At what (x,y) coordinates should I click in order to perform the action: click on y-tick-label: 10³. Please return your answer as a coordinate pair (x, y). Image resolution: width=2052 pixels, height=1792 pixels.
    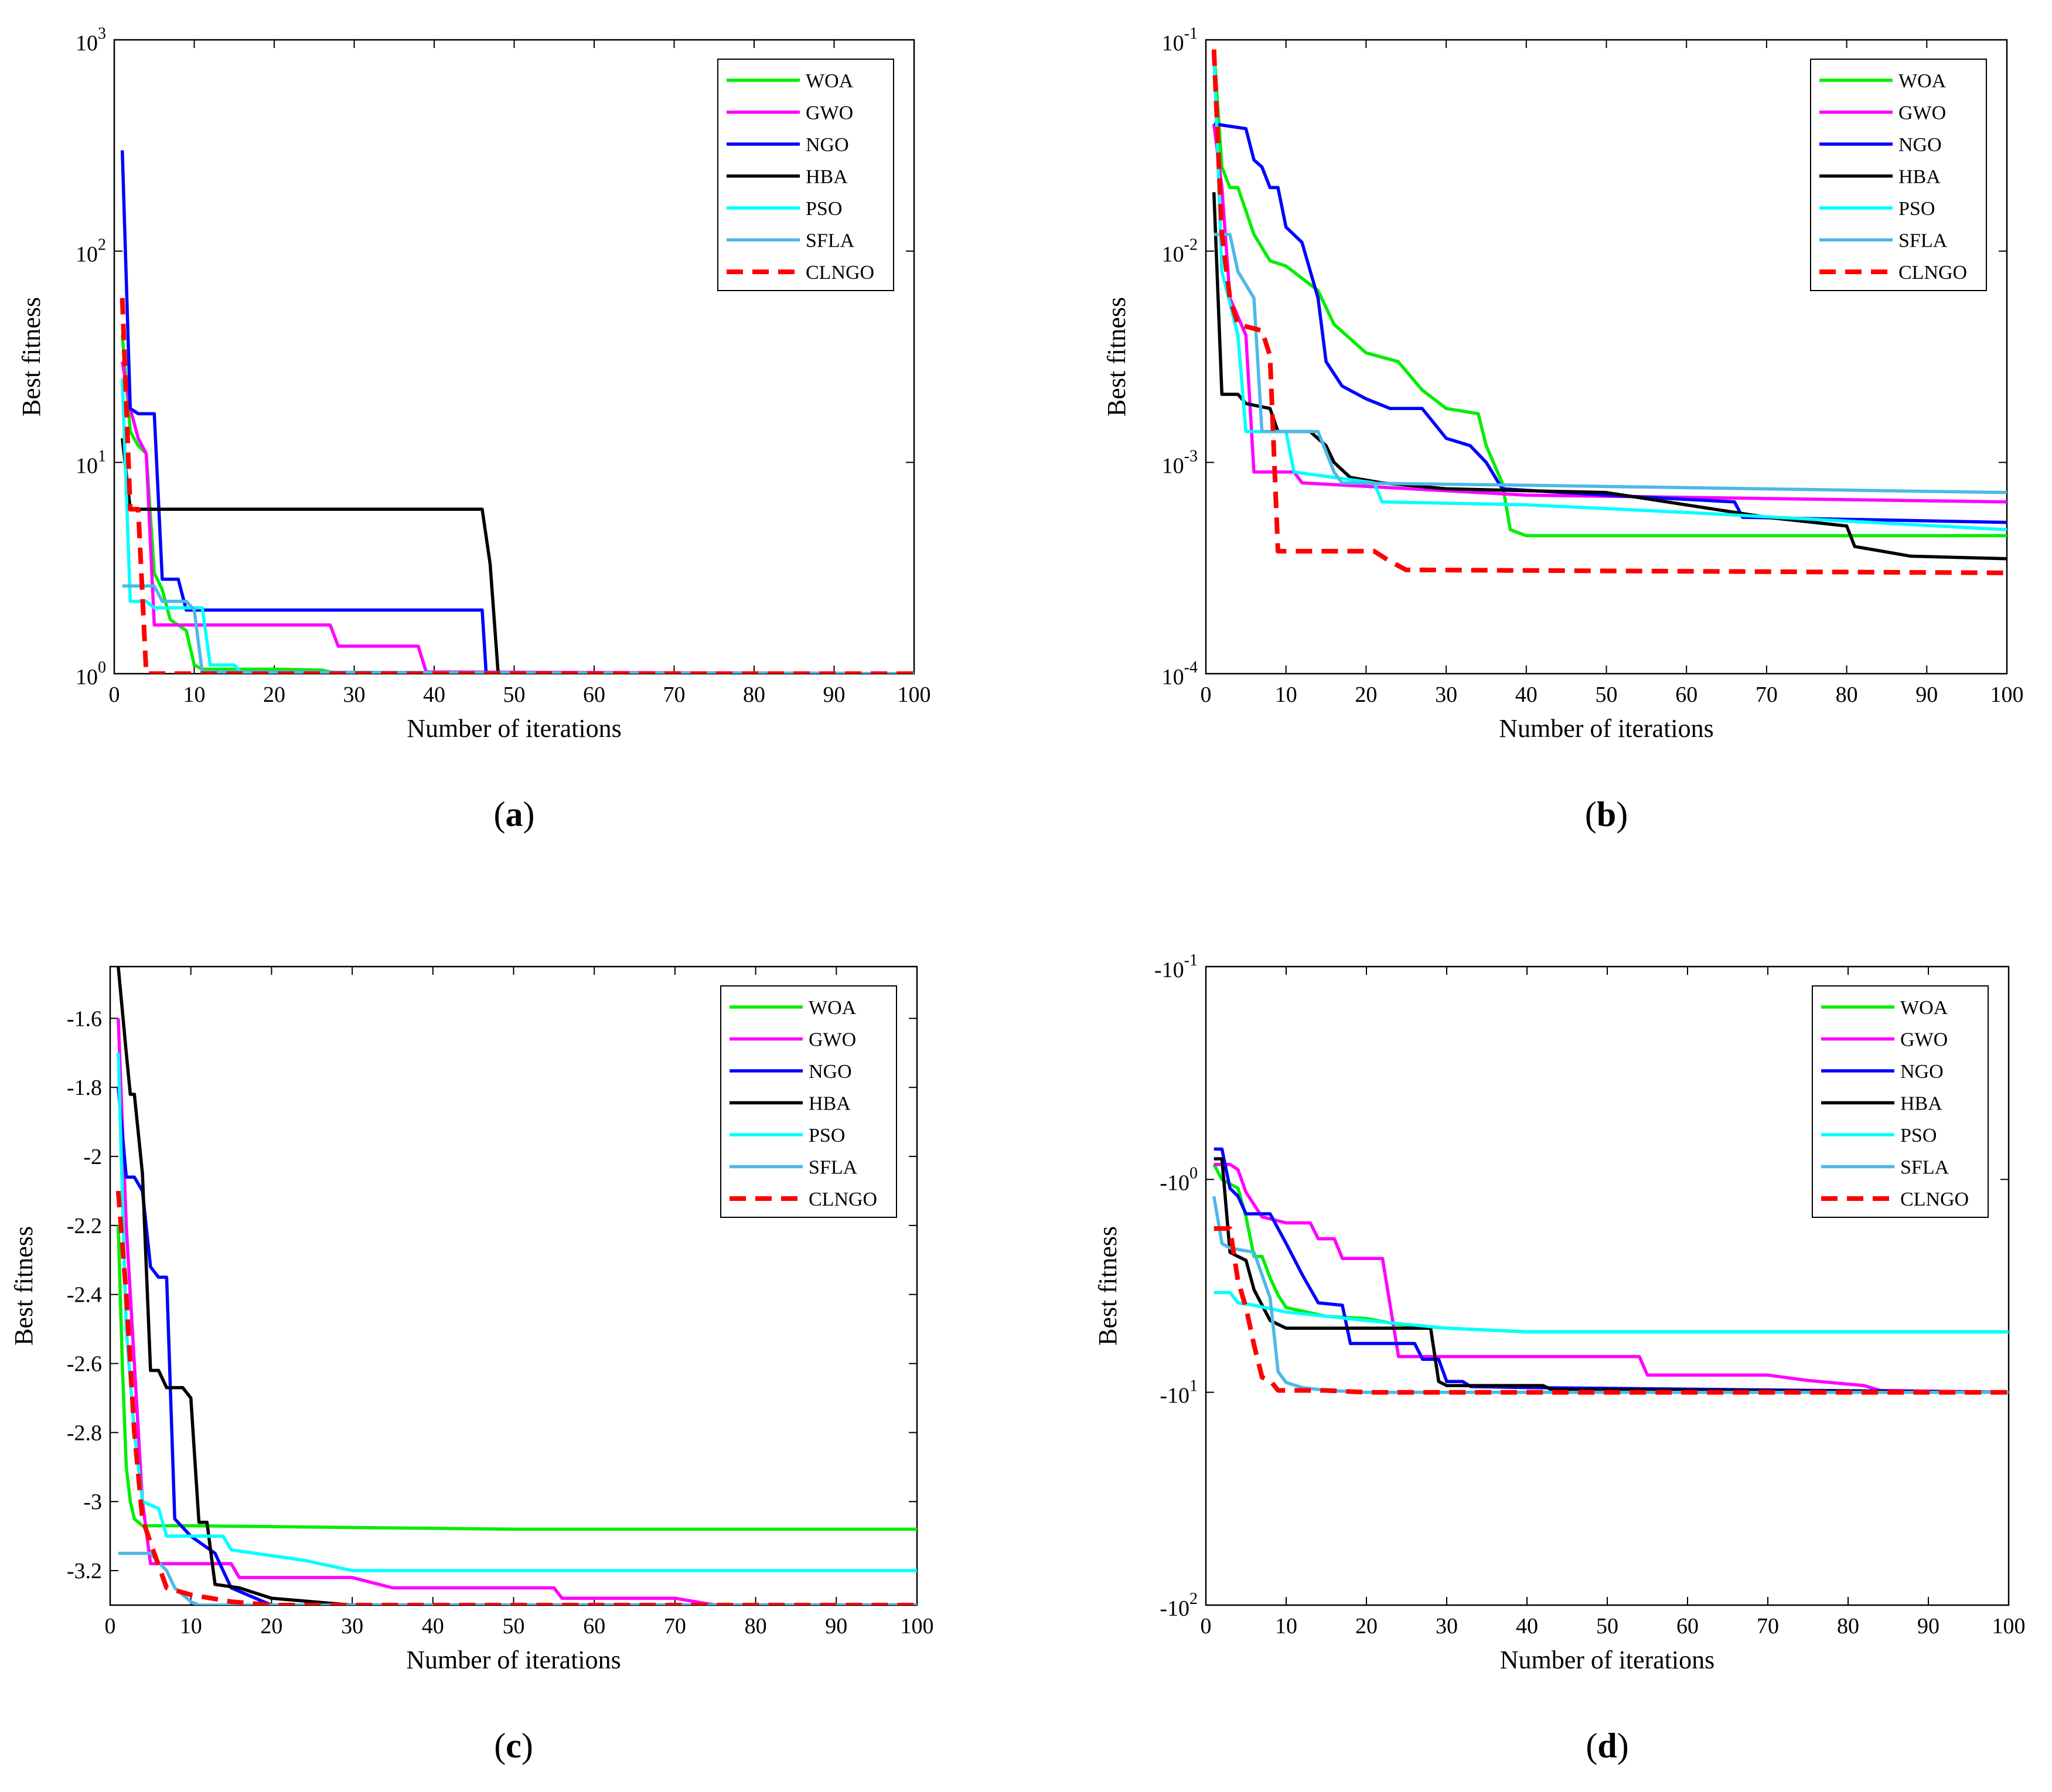
    Looking at the image, I should click on (91, 40).